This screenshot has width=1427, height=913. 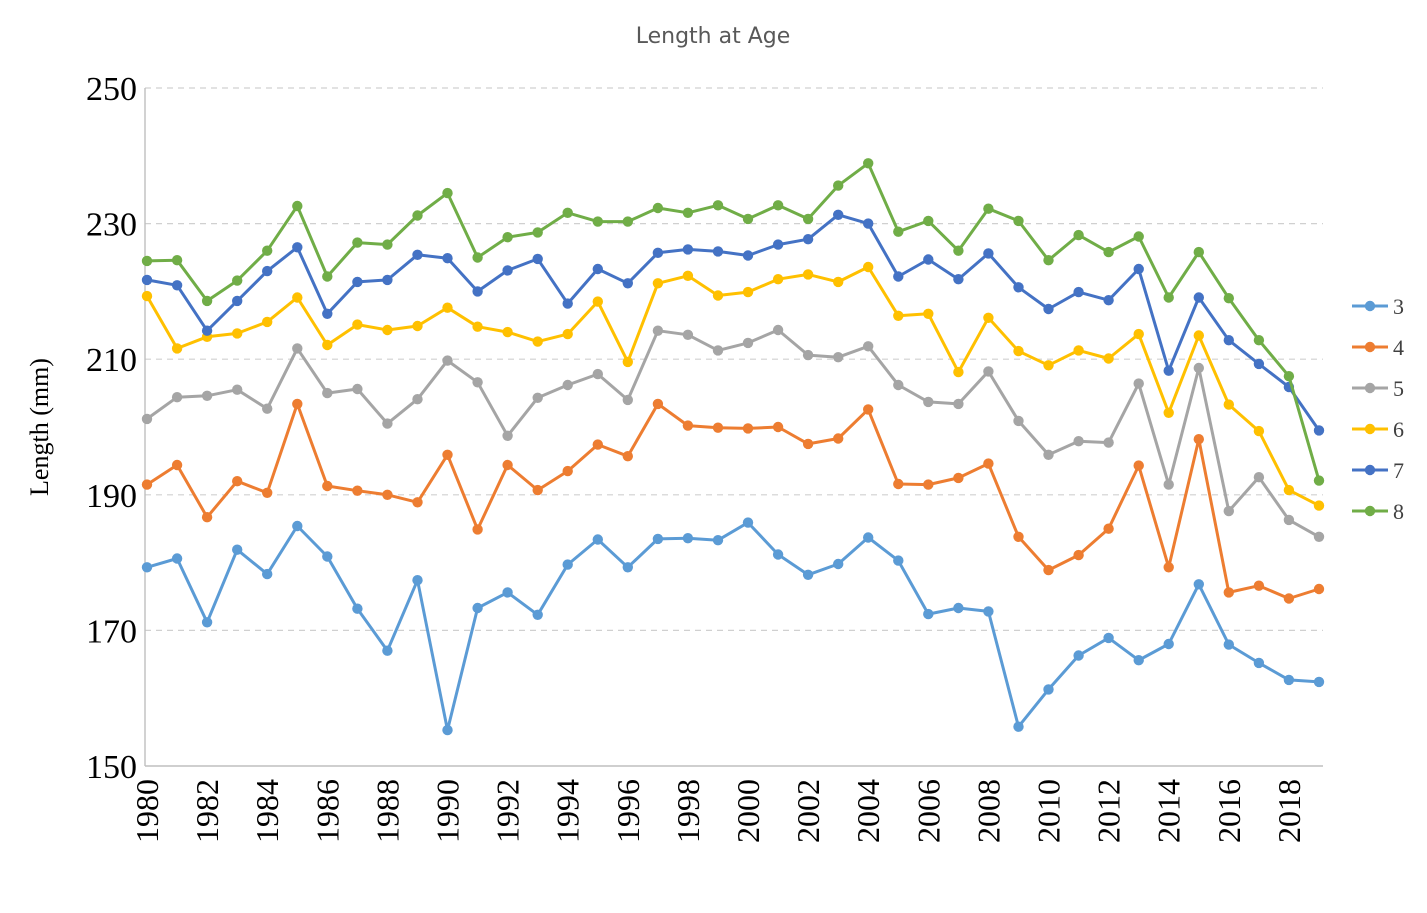 I want to click on x-tick-label: 1994, so click(x=568, y=811).